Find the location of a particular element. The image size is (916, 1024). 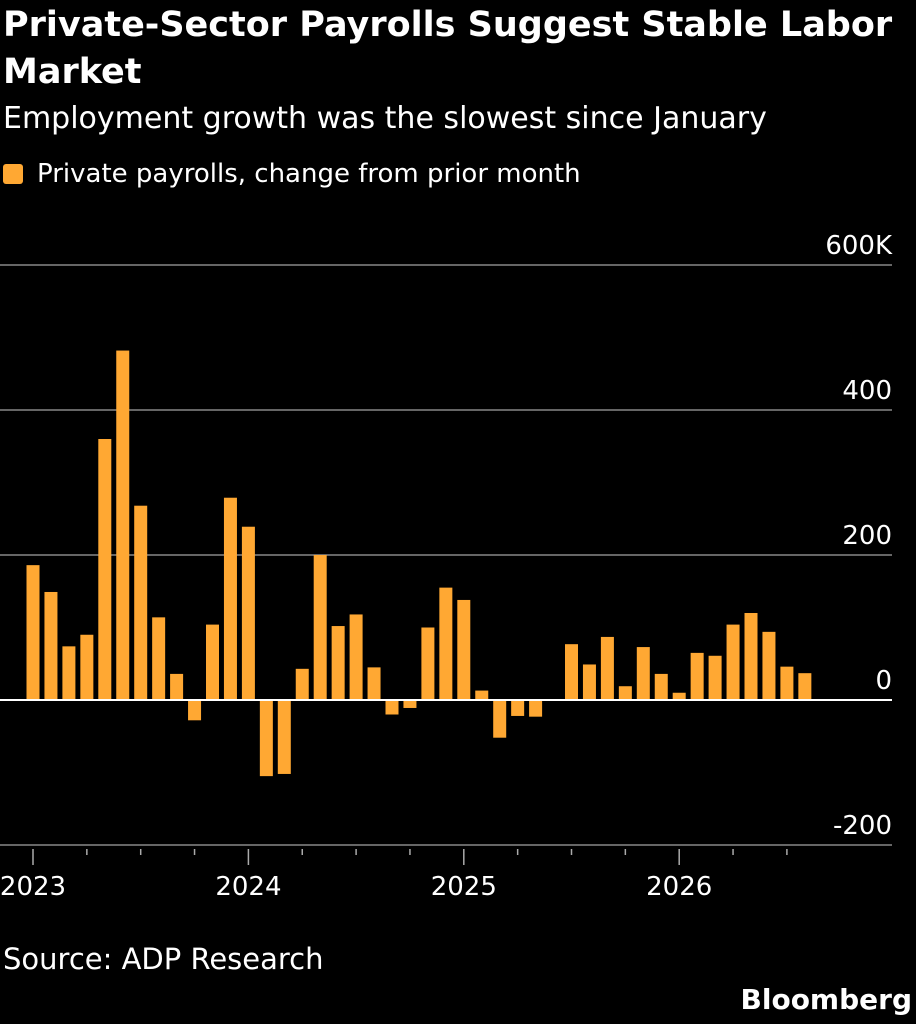

source-note: Source: ADP Research is located at coordinates (163, 959).